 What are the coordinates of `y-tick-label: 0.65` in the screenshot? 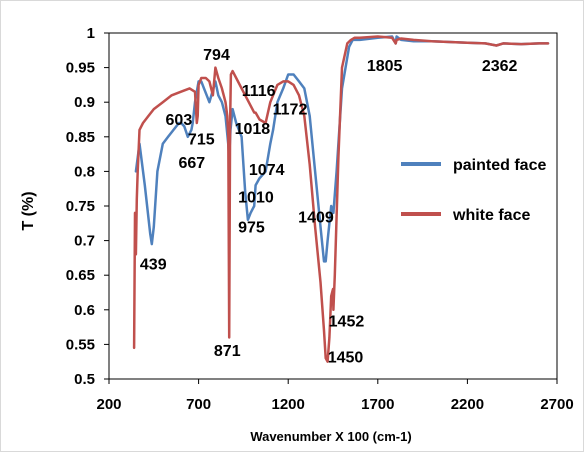 It's located at (80, 275).